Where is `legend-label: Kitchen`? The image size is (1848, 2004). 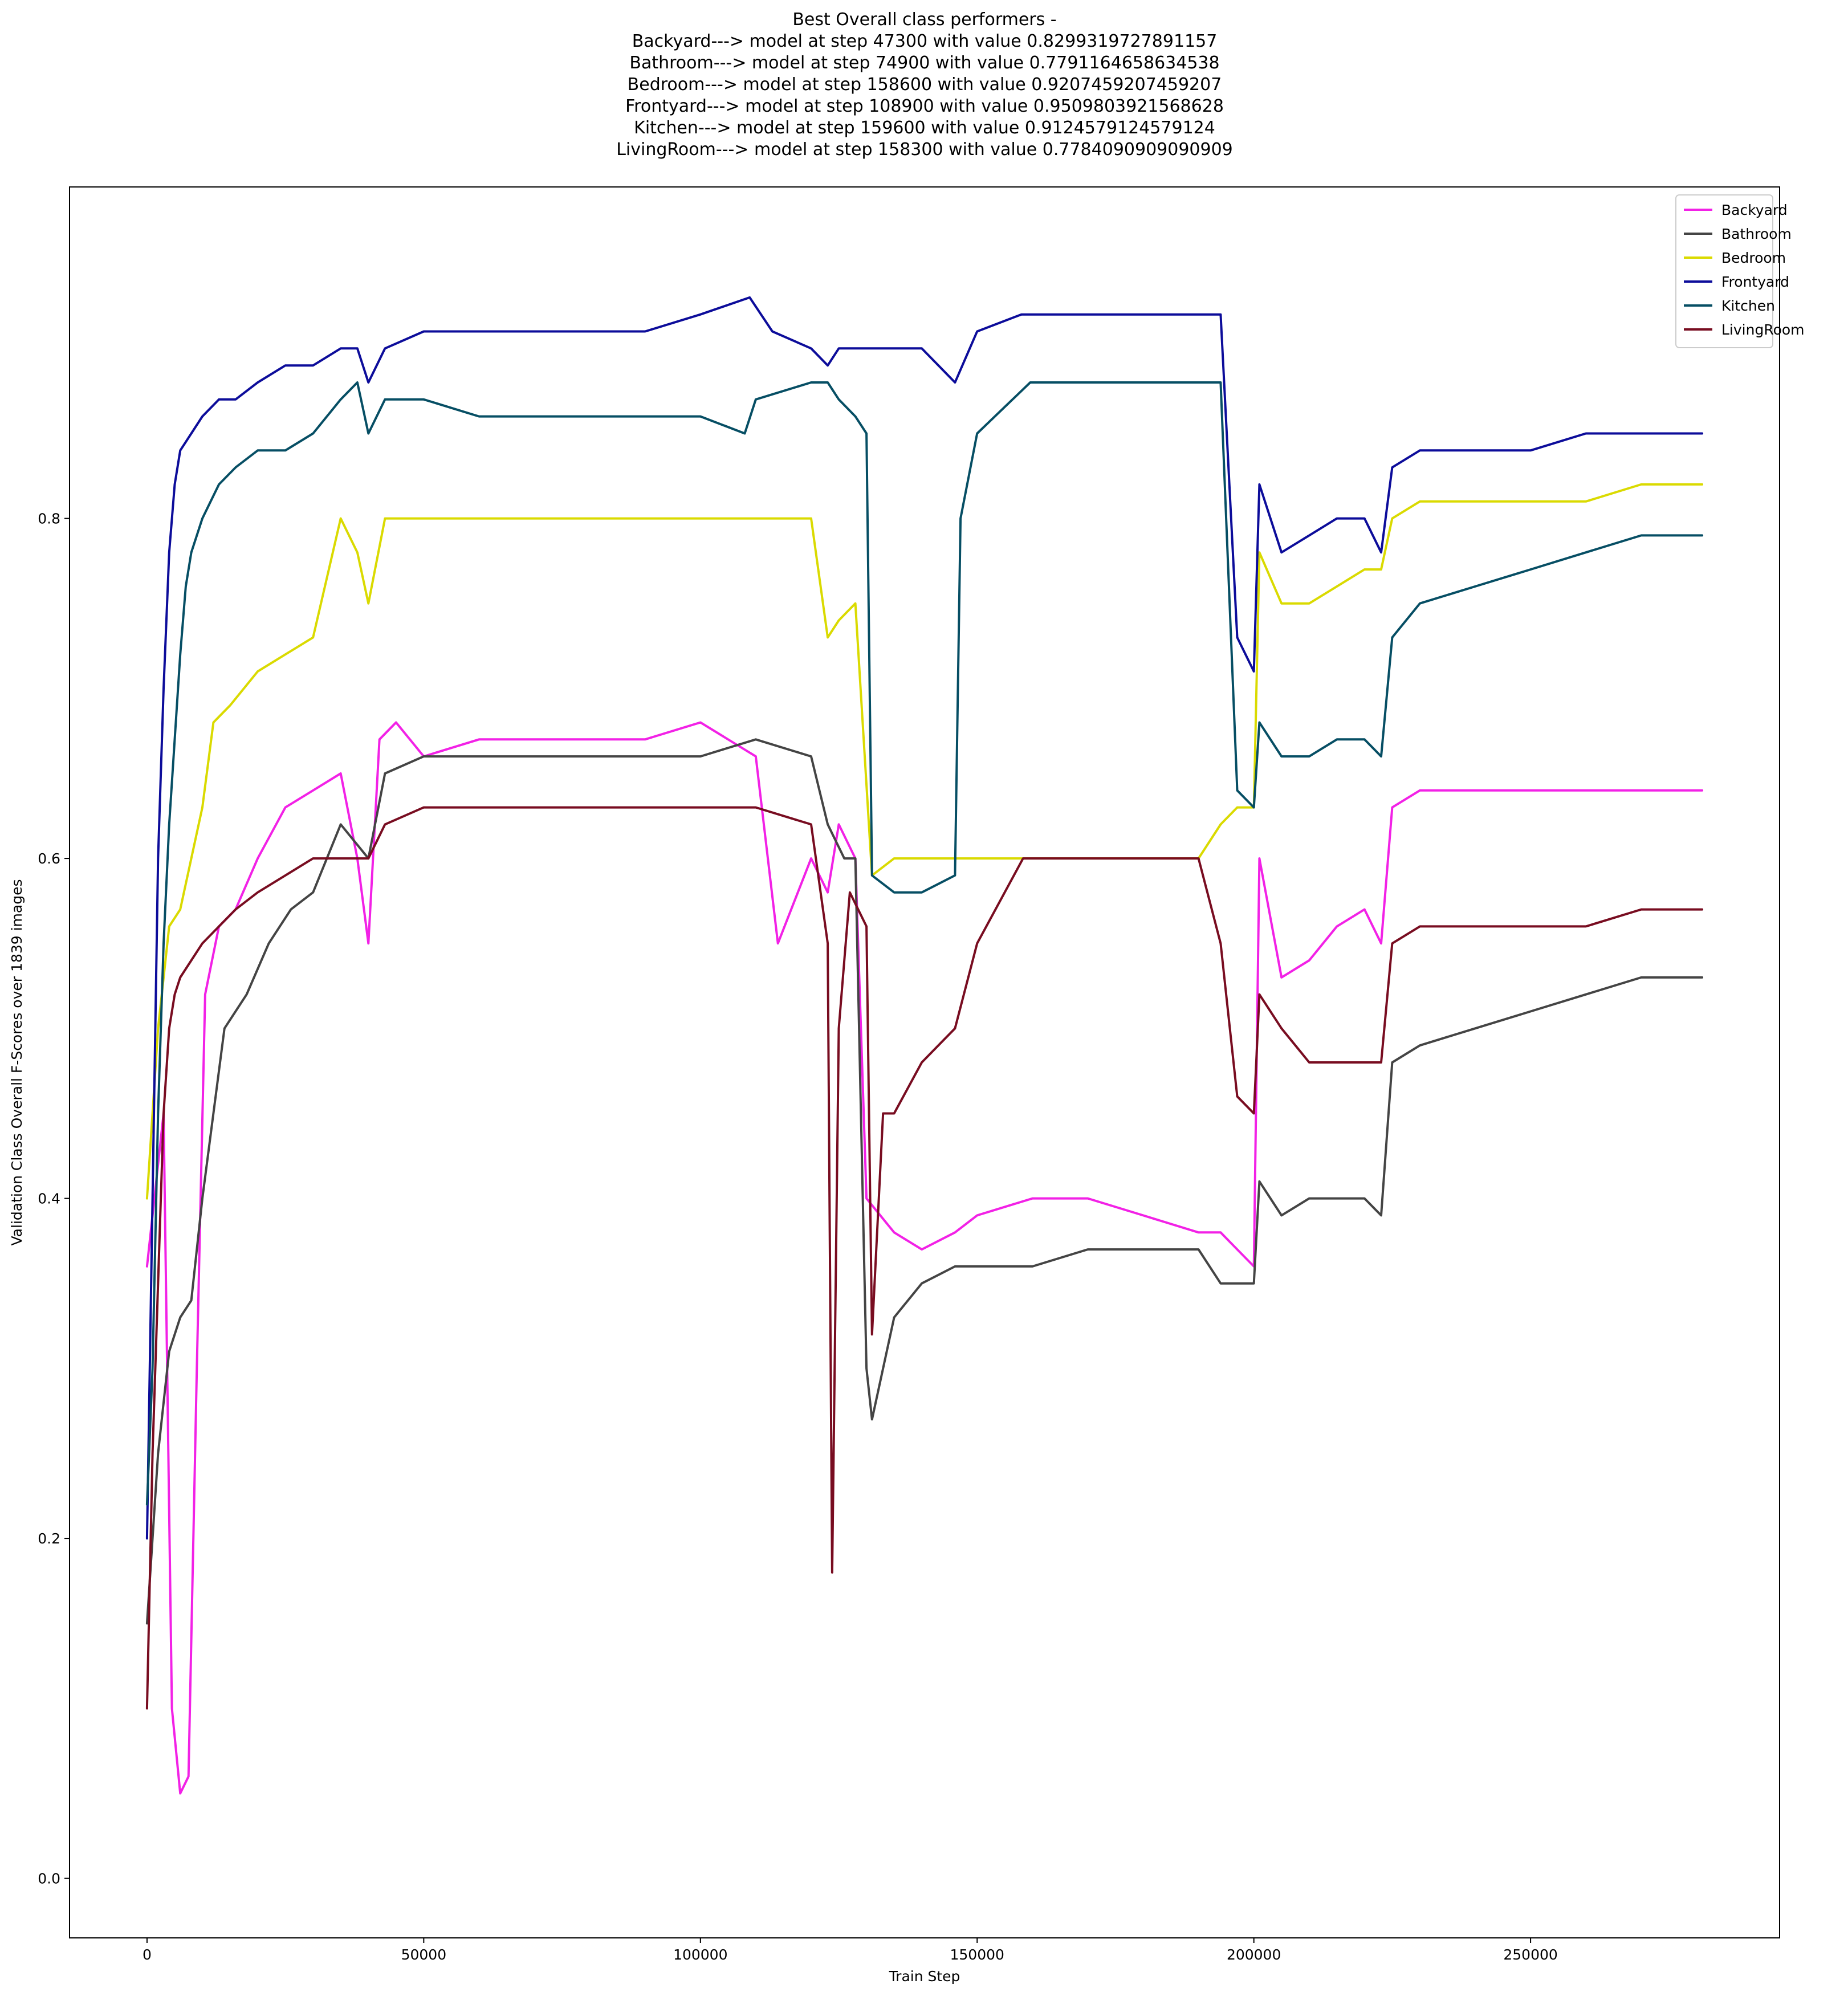
legend-label: Kitchen is located at coordinates (1748, 306).